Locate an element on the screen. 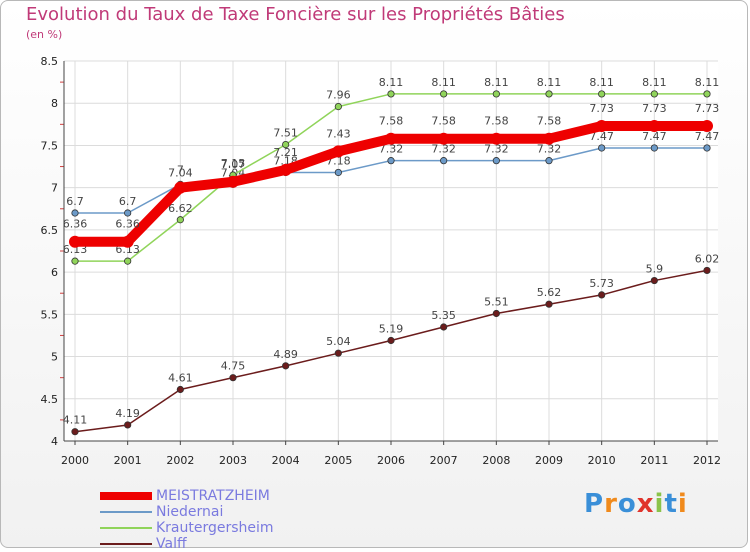 The height and width of the screenshot is (552, 750). legend-item-krautergersheim: Krautergersheim is located at coordinates (187, 528).